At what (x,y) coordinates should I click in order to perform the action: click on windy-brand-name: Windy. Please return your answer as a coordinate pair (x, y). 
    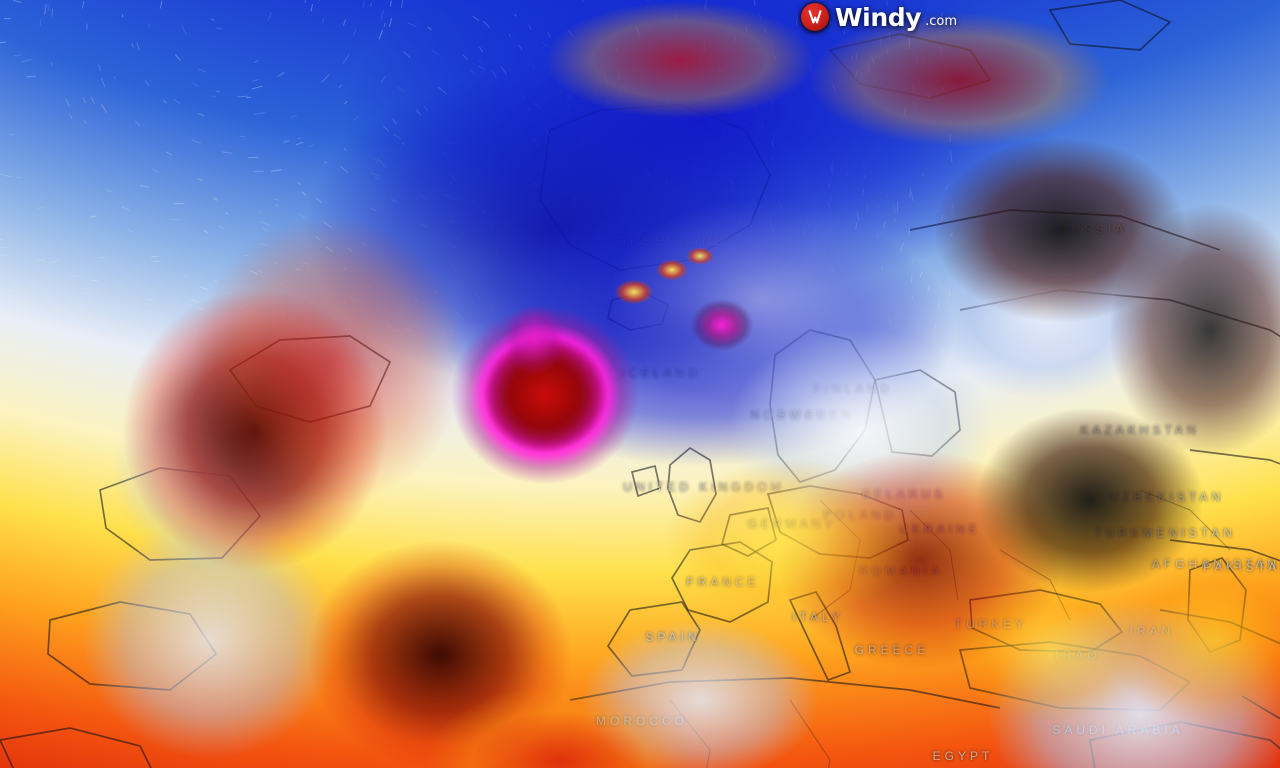
    Looking at the image, I should click on (878, 17).